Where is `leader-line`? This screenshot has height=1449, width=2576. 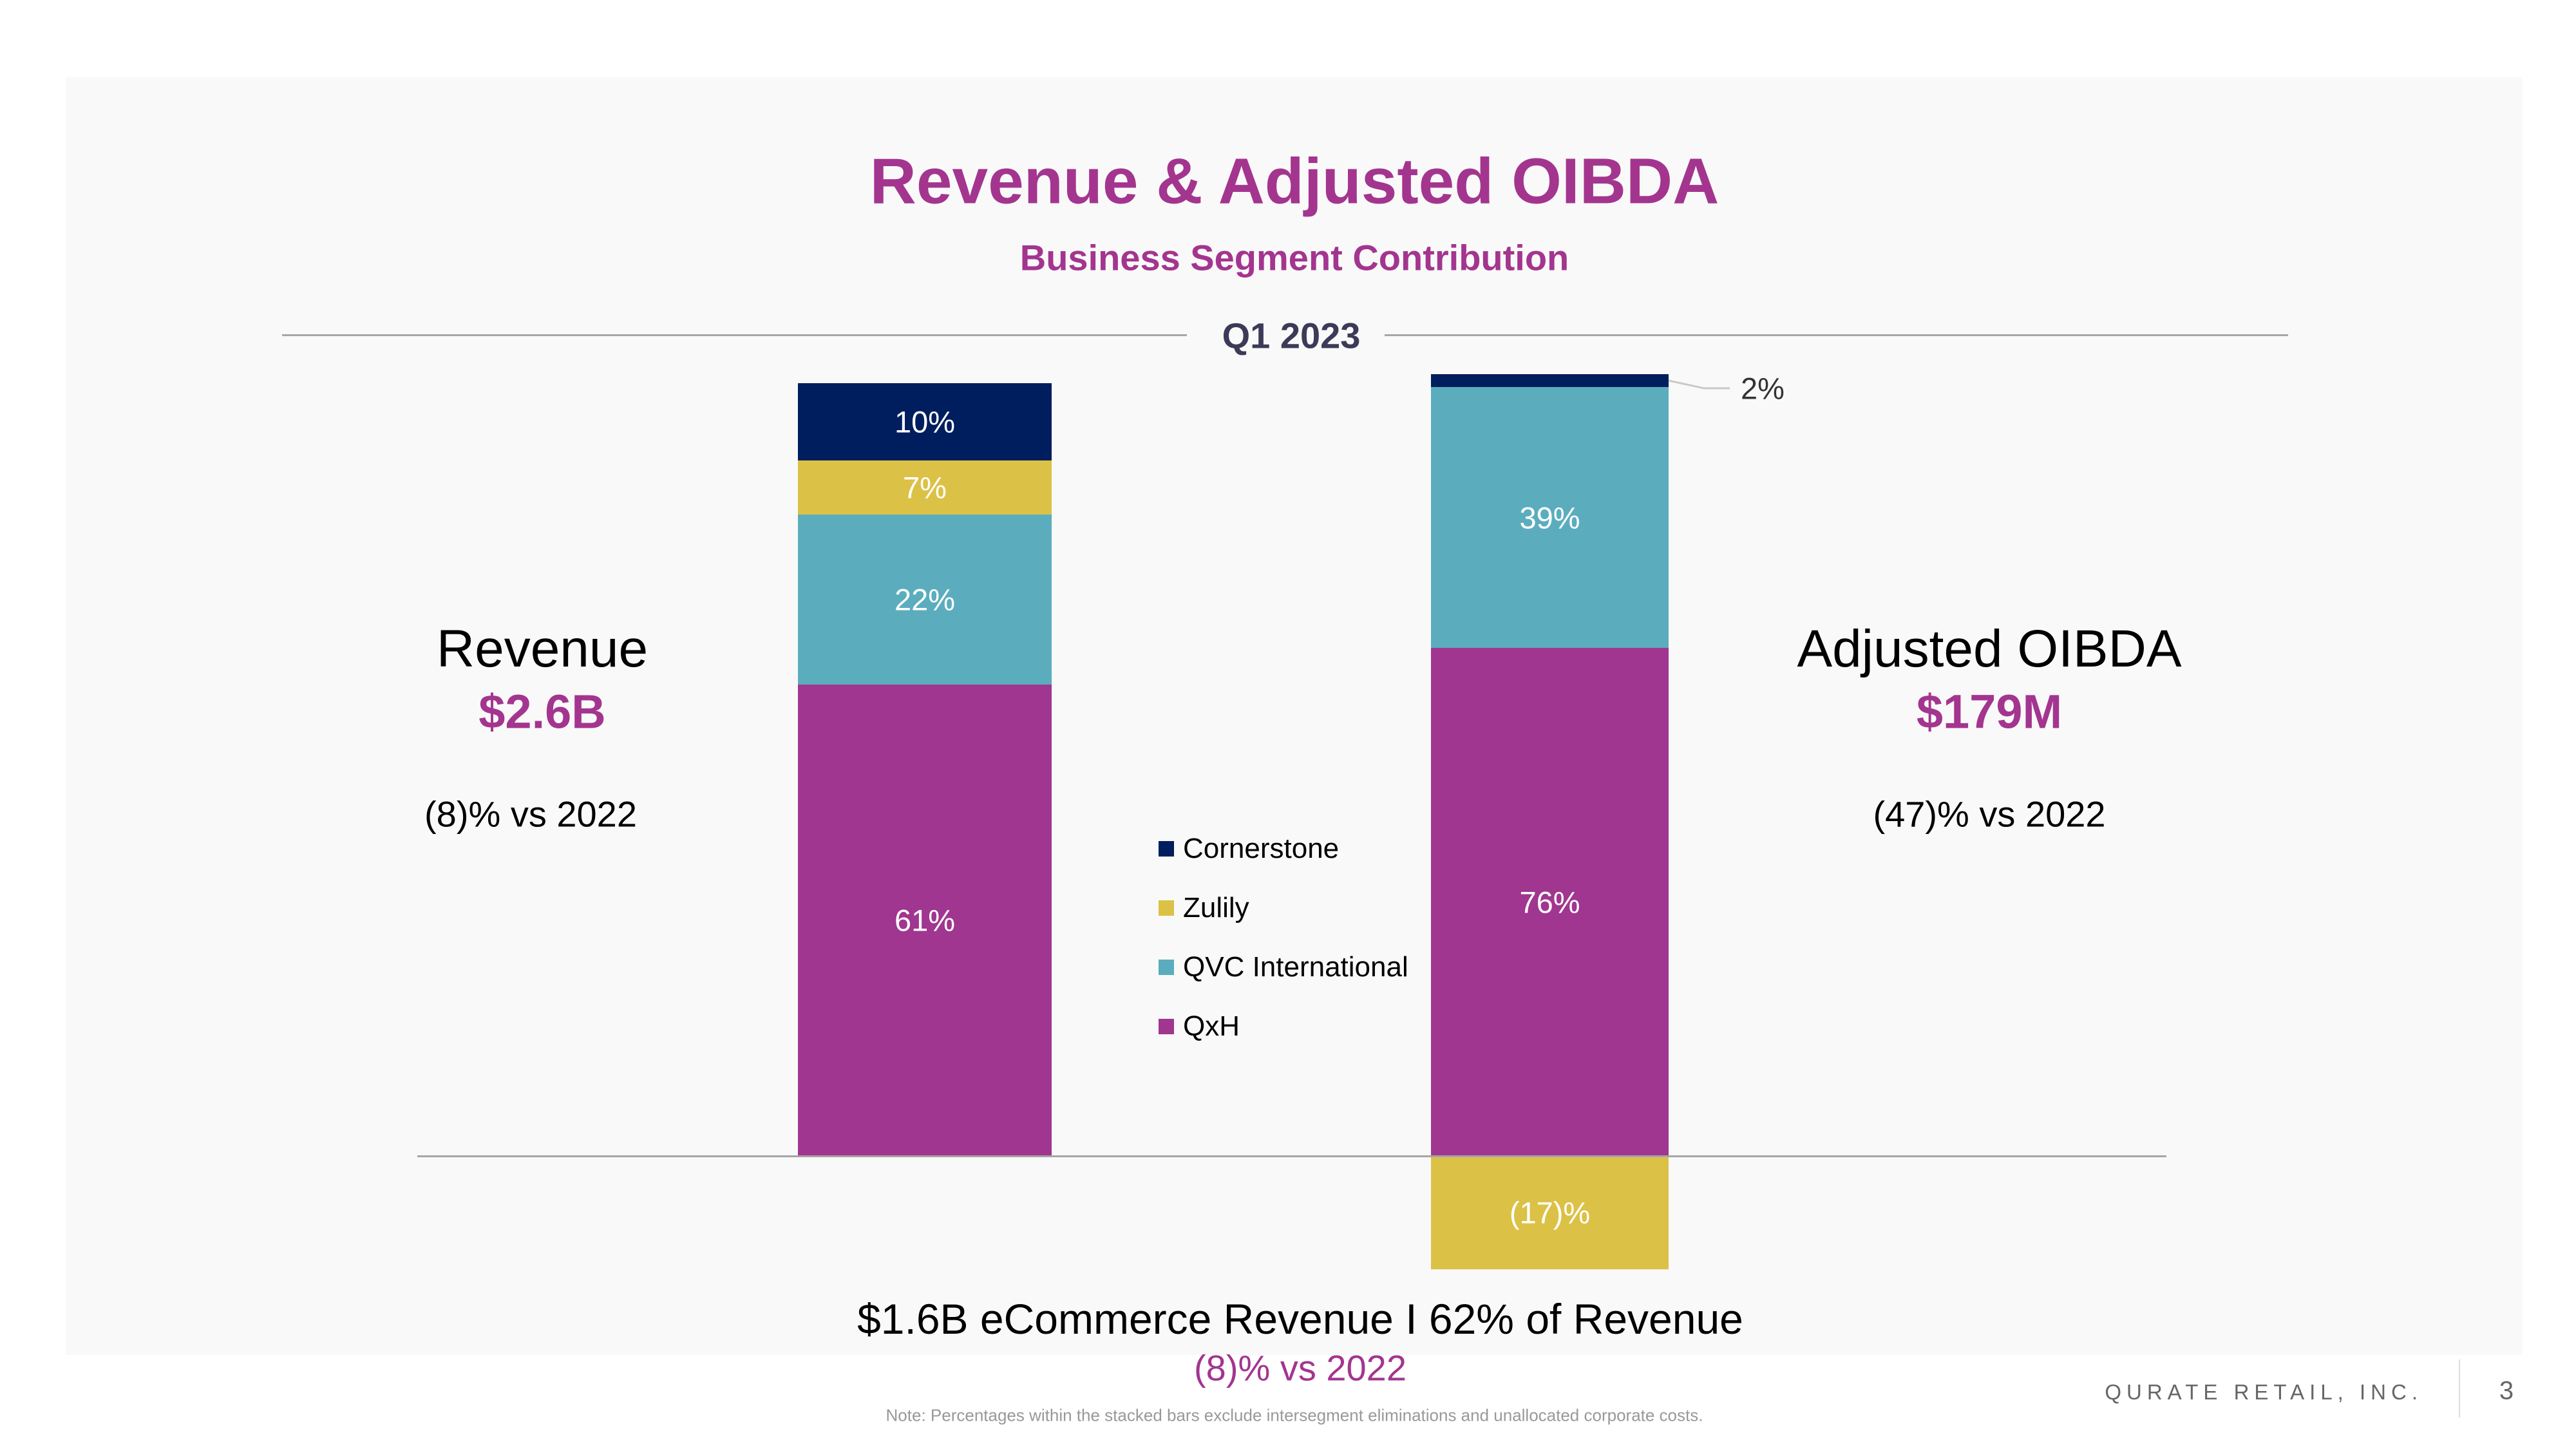 leader-line is located at coordinates (1699, 384).